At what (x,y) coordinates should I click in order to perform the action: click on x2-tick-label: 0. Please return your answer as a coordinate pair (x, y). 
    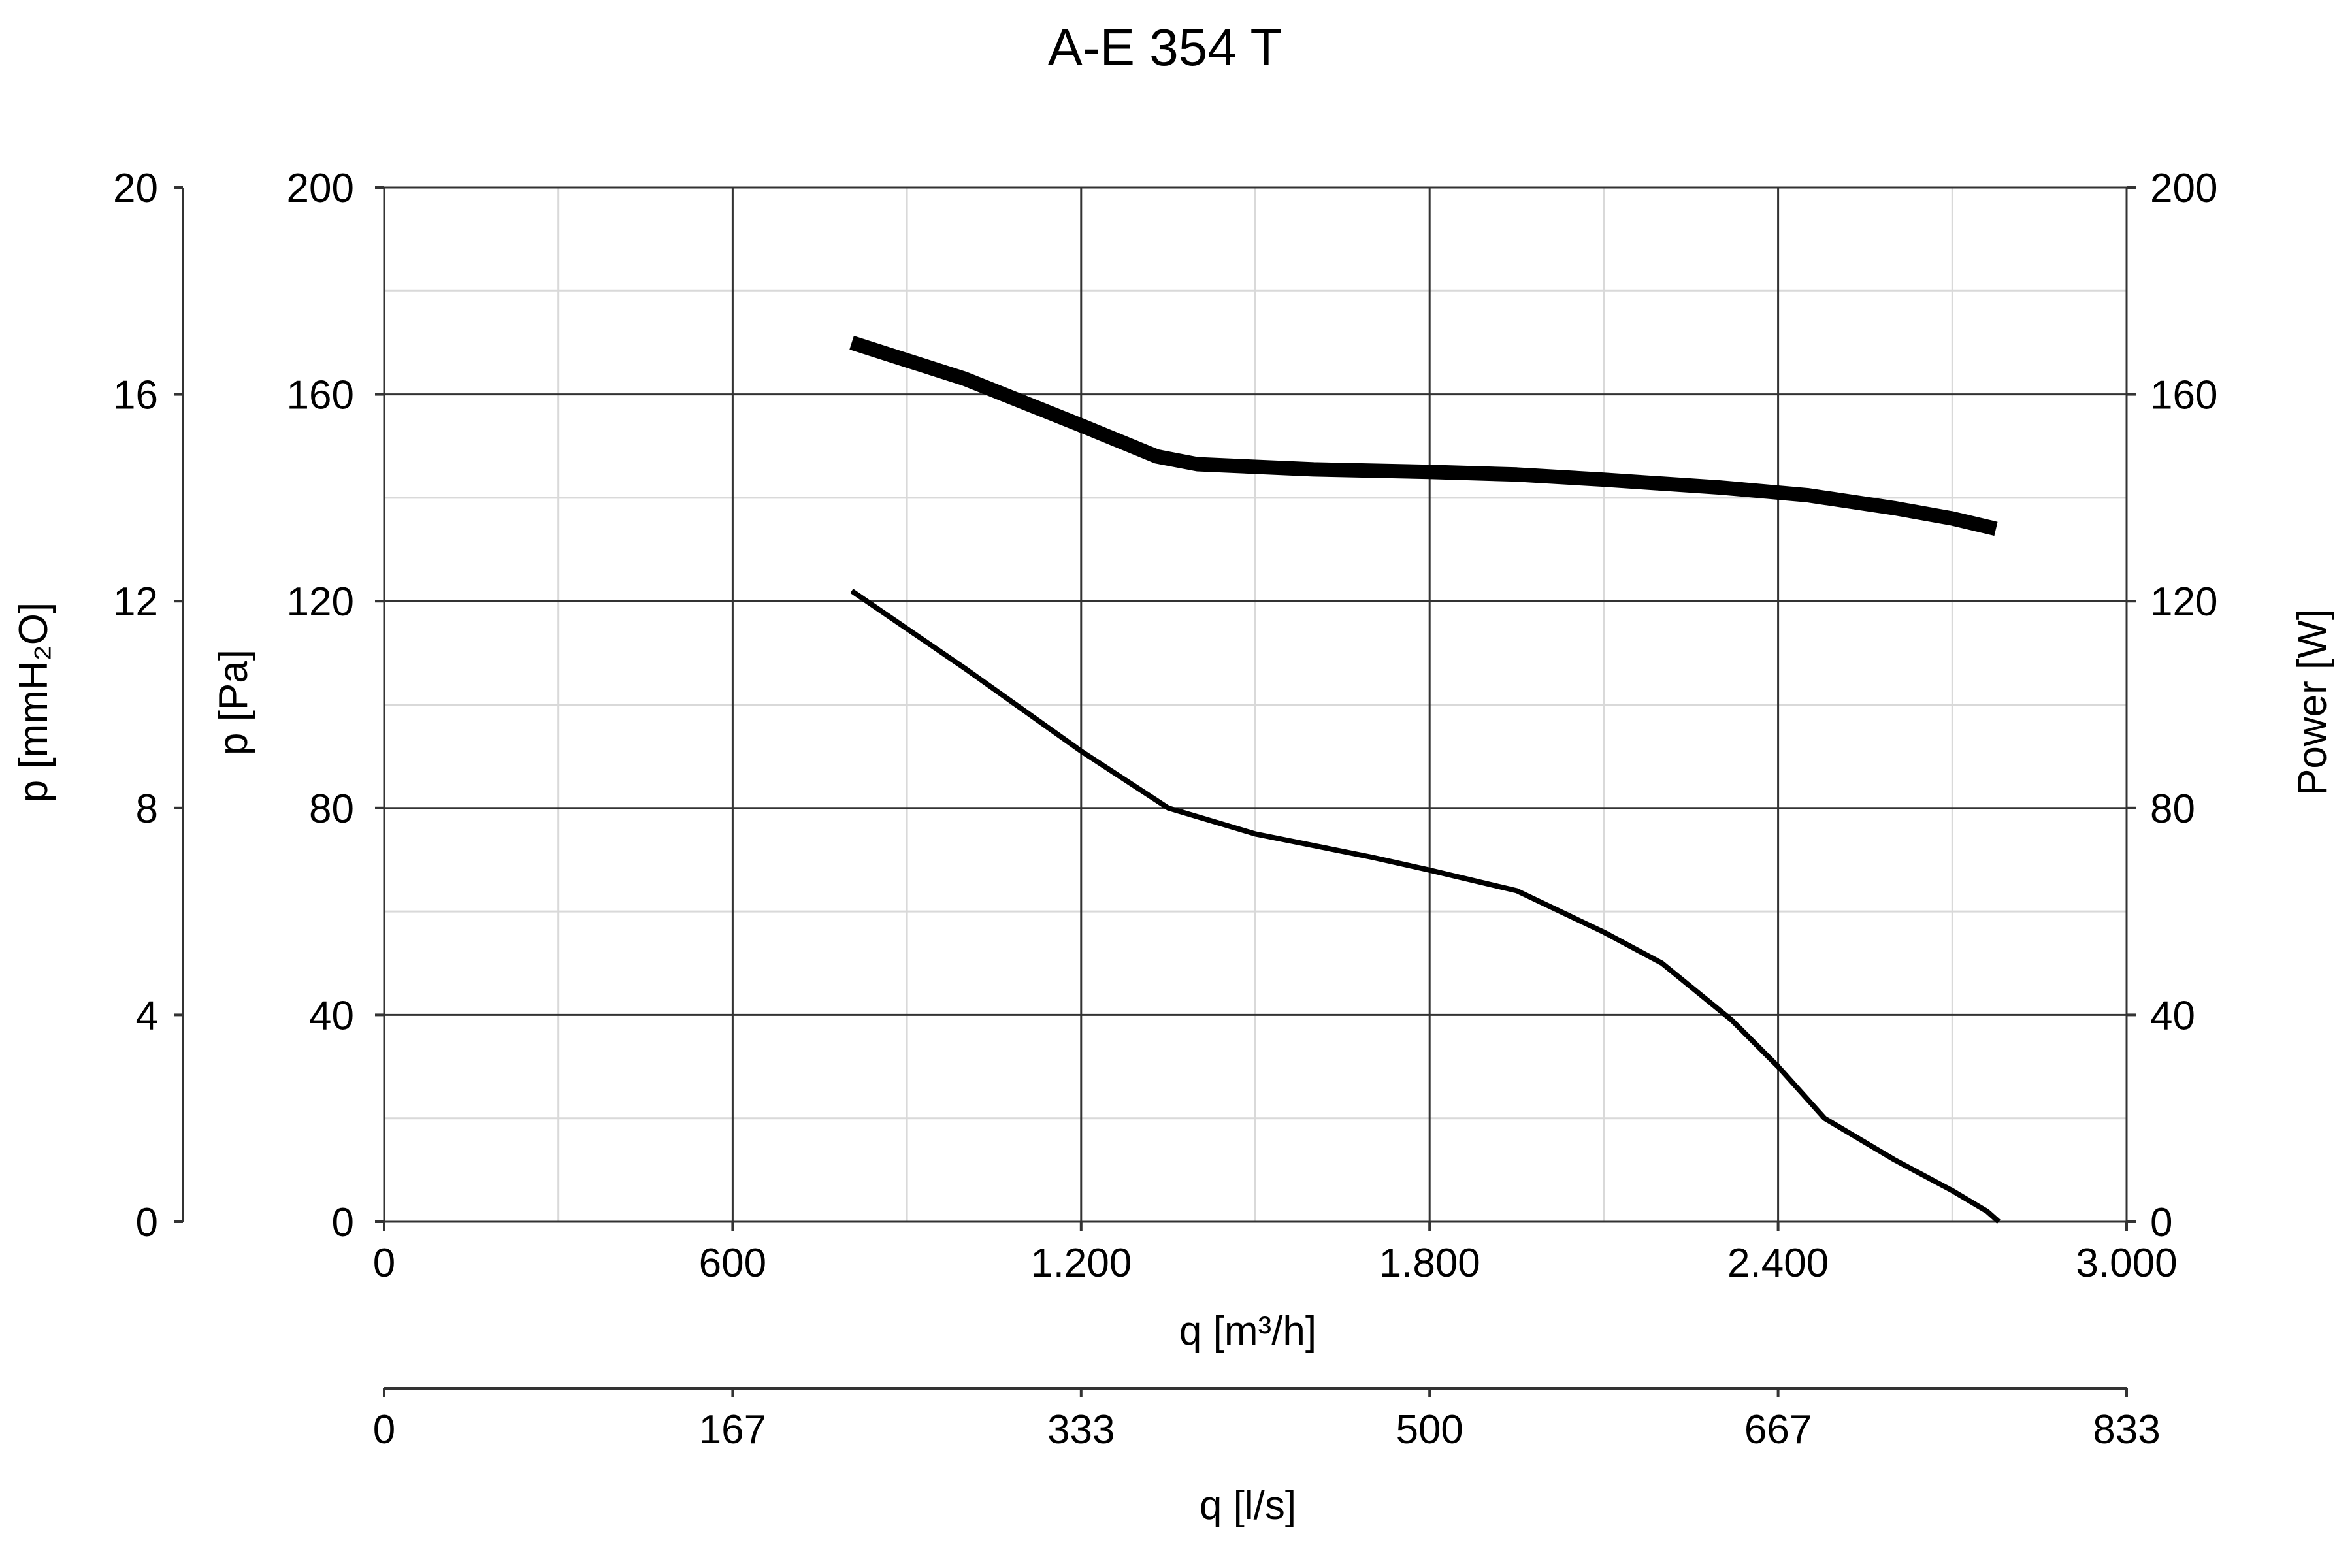
    Looking at the image, I should click on (384, 1429).